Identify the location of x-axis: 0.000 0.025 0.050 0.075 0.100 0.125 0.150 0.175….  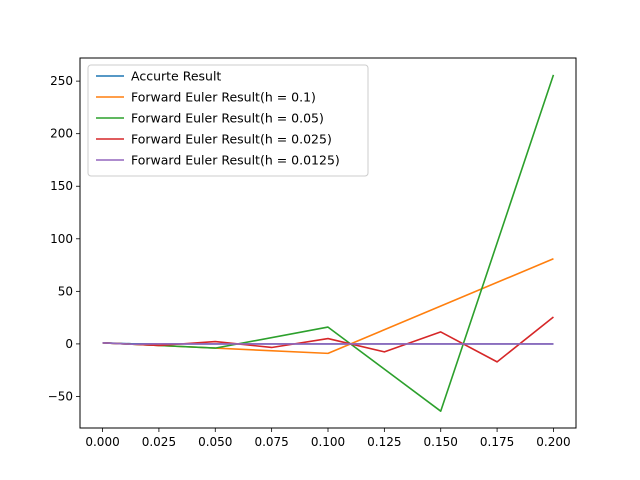
(328, 438).